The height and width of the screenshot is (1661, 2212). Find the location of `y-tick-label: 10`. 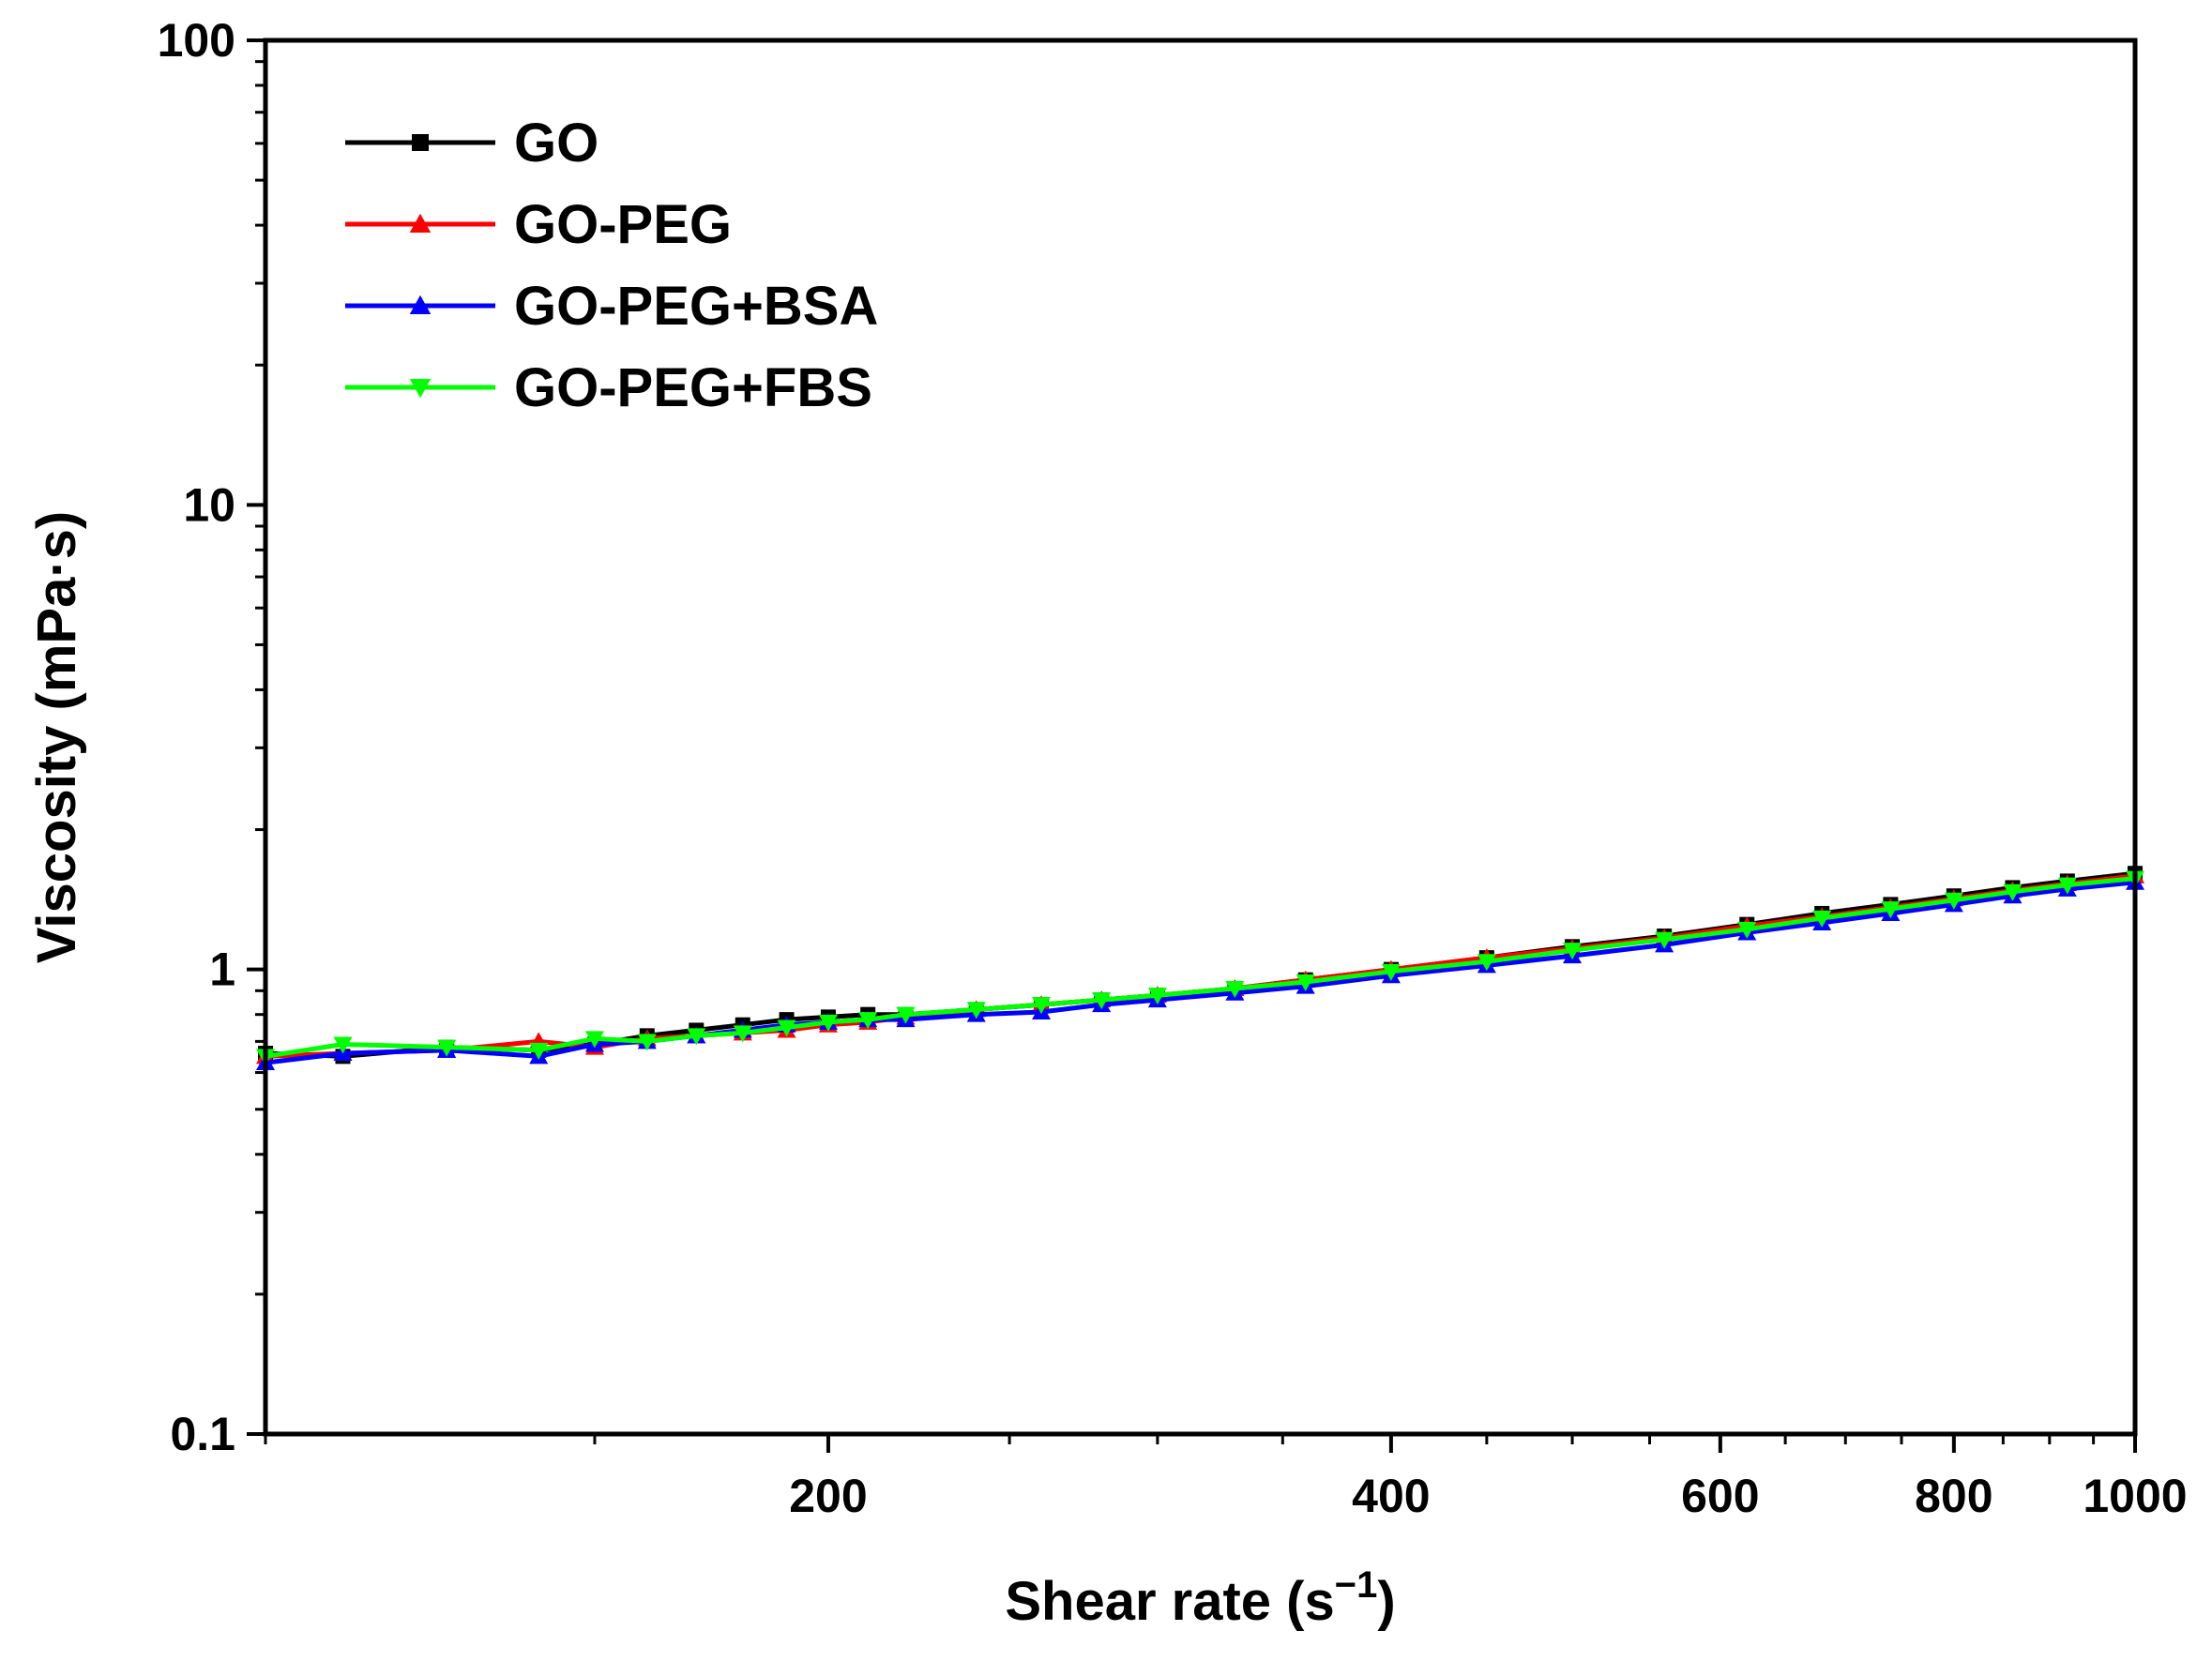

y-tick-label: 10 is located at coordinates (209, 504).